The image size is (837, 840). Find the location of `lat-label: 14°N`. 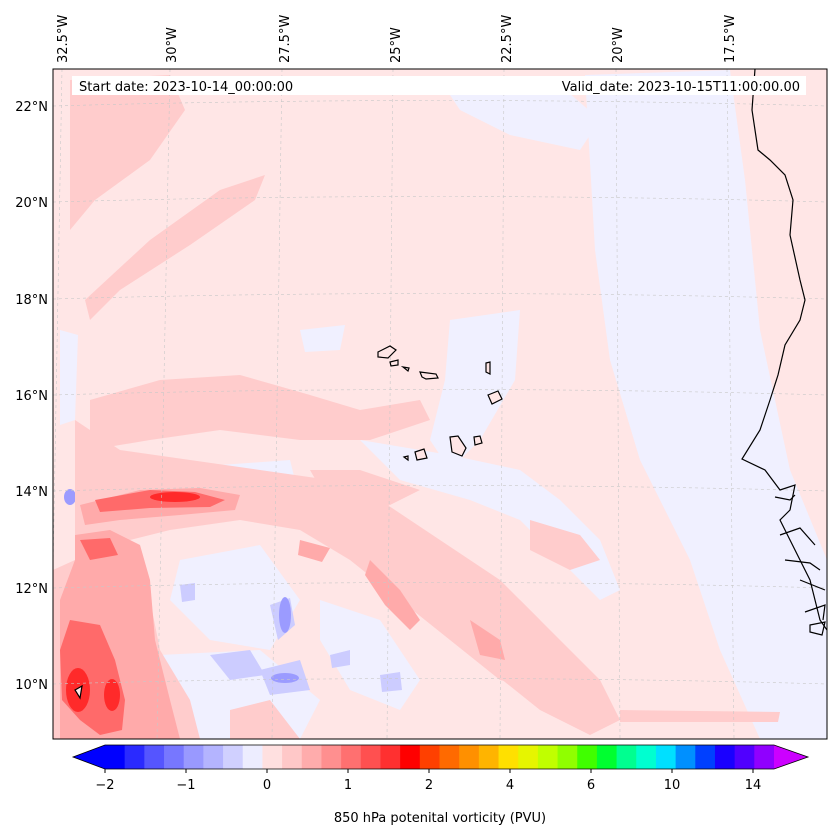

lat-label: 14°N is located at coordinates (31, 492).